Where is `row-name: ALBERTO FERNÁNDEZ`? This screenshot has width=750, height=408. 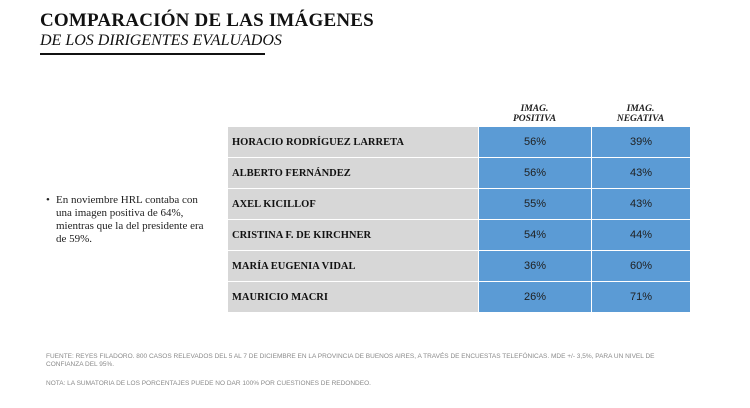 row-name: ALBERTO FERNÁNDEZ is located at coordinates (353, 173).